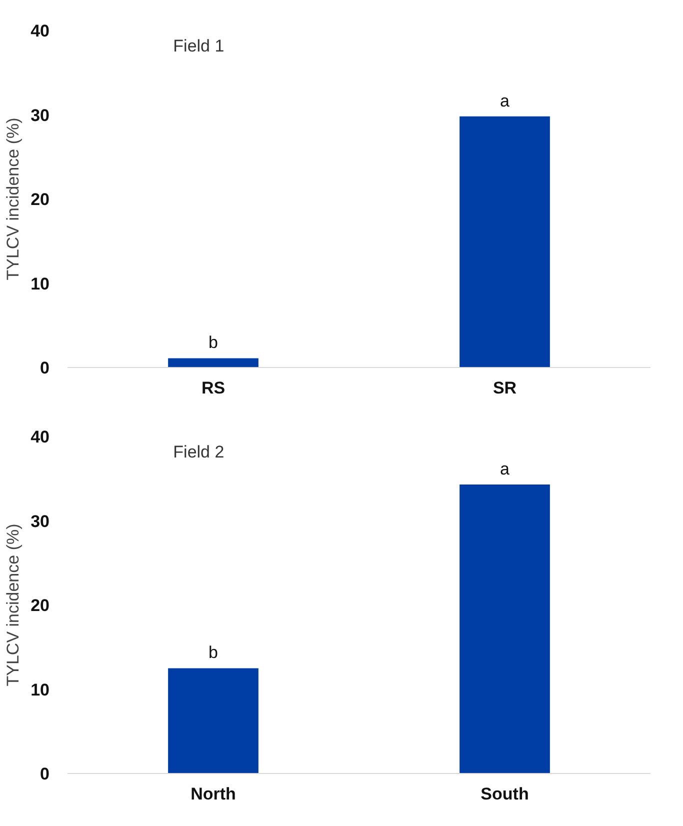 Image resolution: width=683 pixels, height=826 pixels. What do you see at coordinates (504, 388) in the screenshot?
I see `x-tick-label: SR` at bounding box center [504, 388].